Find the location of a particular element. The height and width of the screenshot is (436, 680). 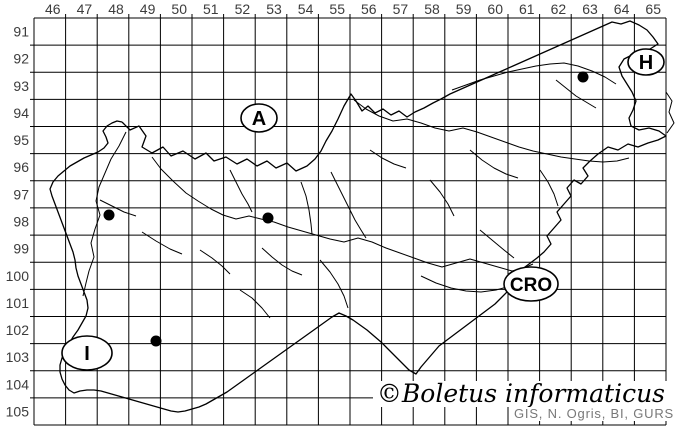

y-axis-label: 96 is located at coordinates (21, 167).